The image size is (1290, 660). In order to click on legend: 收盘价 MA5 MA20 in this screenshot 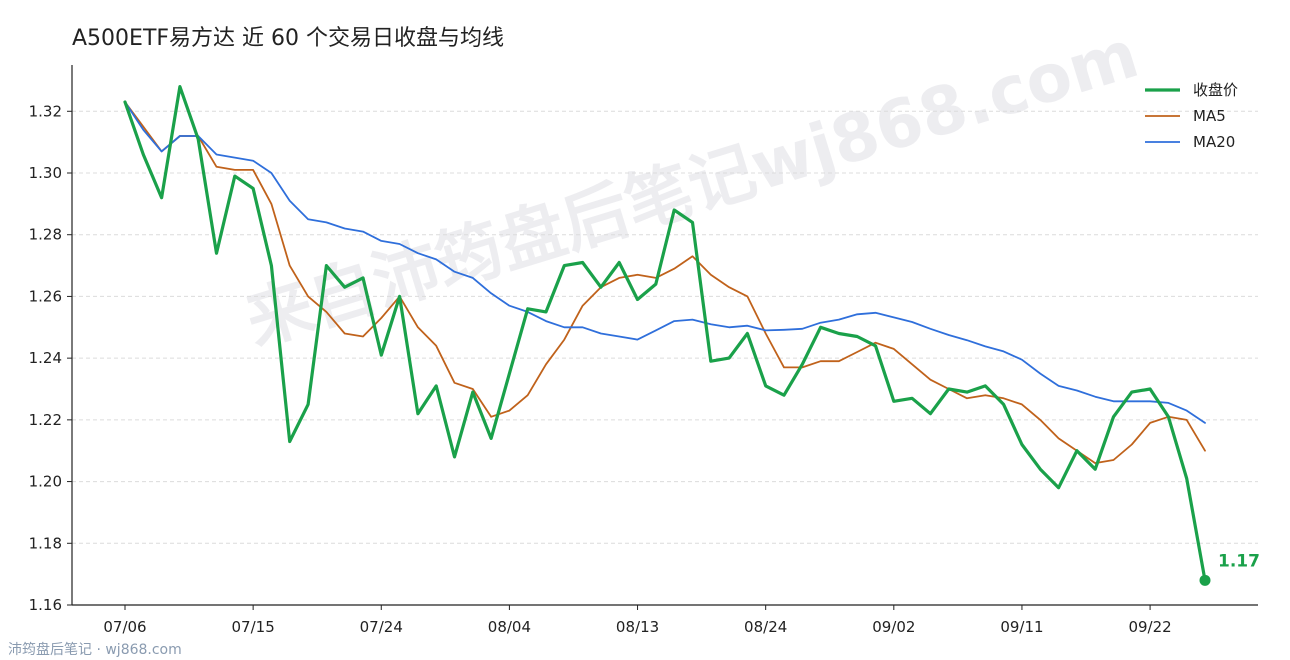, I will do `click(1191, 116)`.